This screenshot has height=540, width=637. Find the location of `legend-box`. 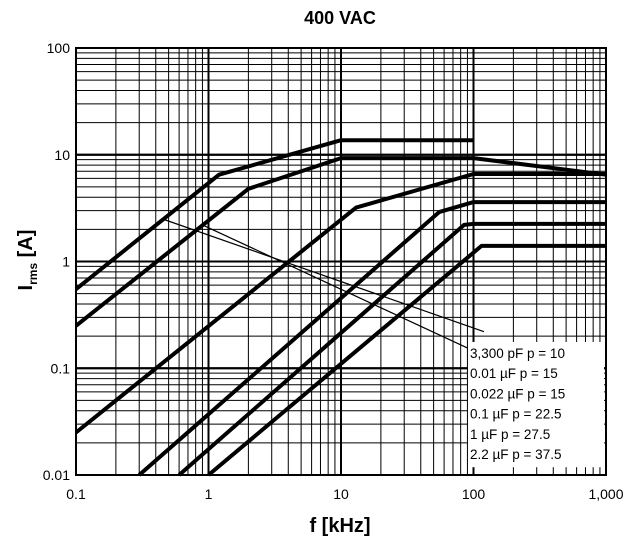

legend-box is located at coordinates (536, 405).